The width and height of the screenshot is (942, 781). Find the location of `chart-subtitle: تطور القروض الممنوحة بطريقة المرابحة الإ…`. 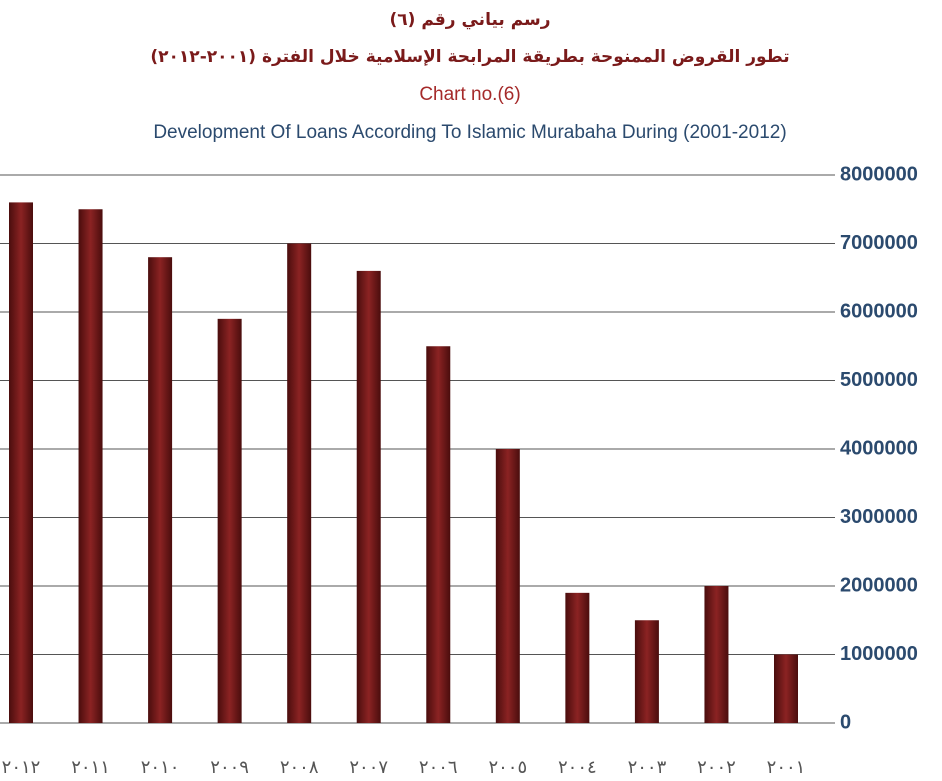

chart-subtitle: تطور القروض الممنوحة بطريقة المرابحة الإ… is located at coordinates (469, 57).